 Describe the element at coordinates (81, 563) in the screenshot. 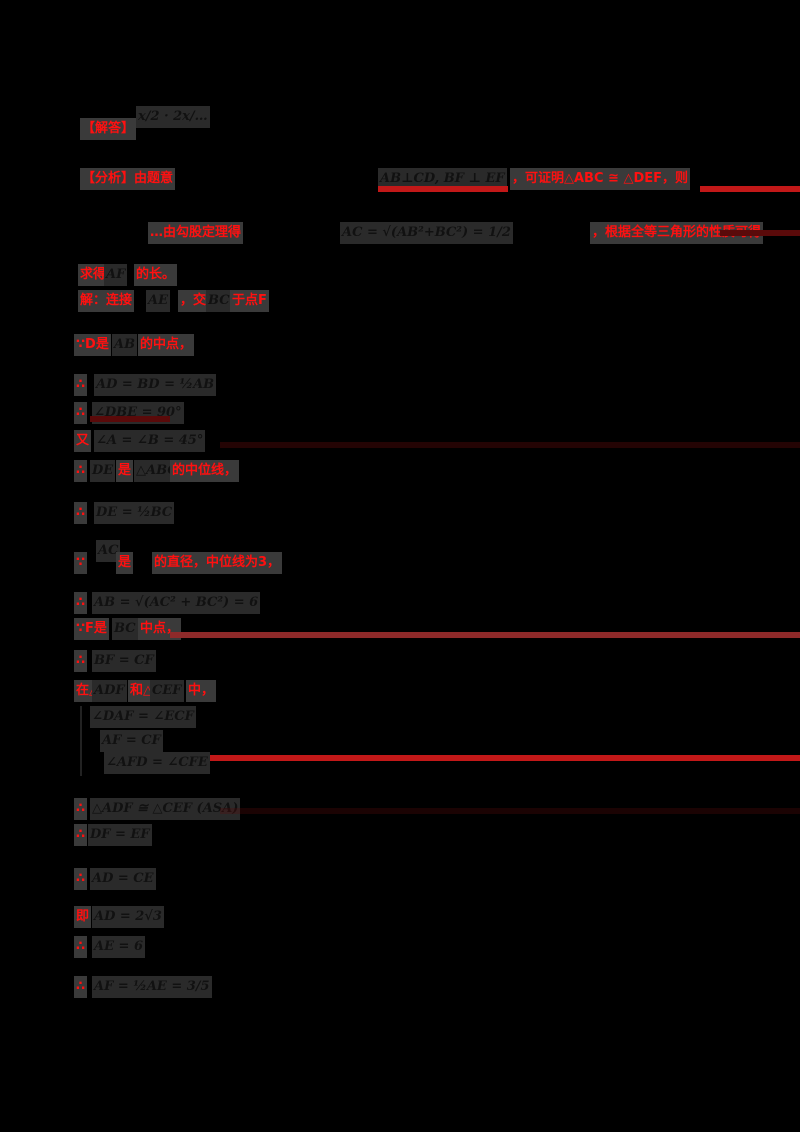

I see `because-symbol: ∵` at that location.